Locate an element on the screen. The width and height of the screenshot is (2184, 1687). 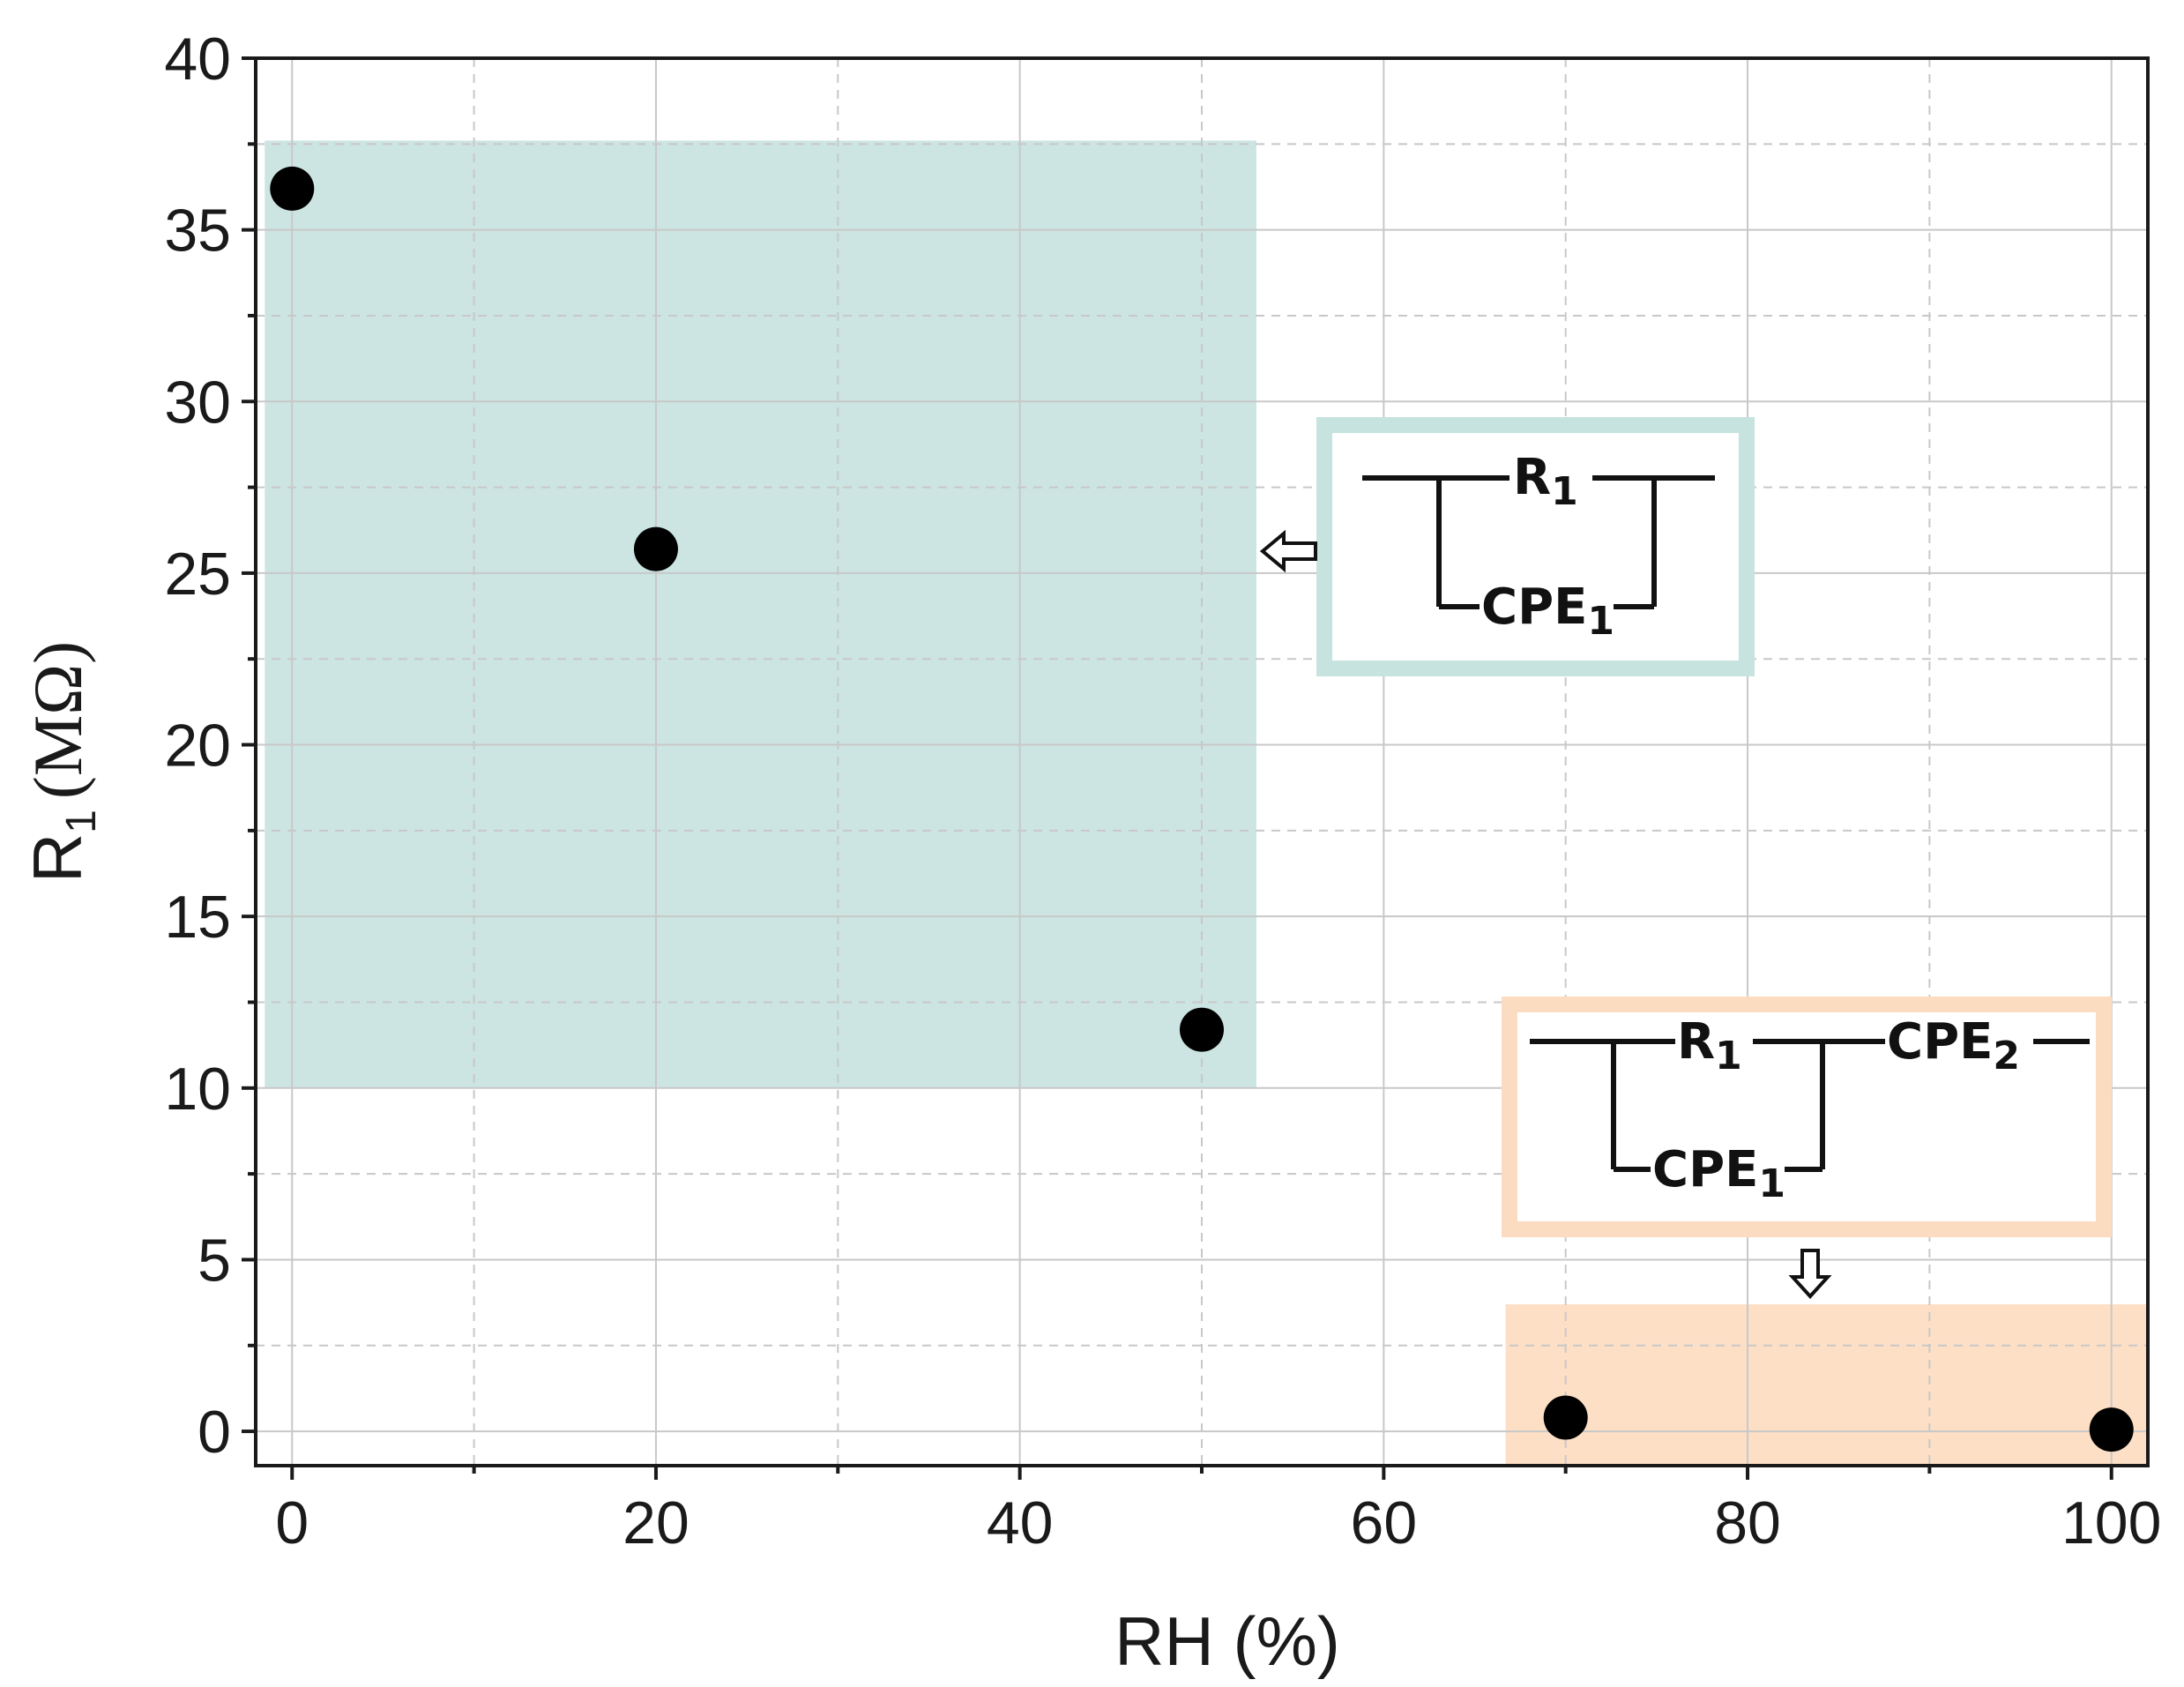
x-tick-label: 80 is located at coordinates (1747, 1522).